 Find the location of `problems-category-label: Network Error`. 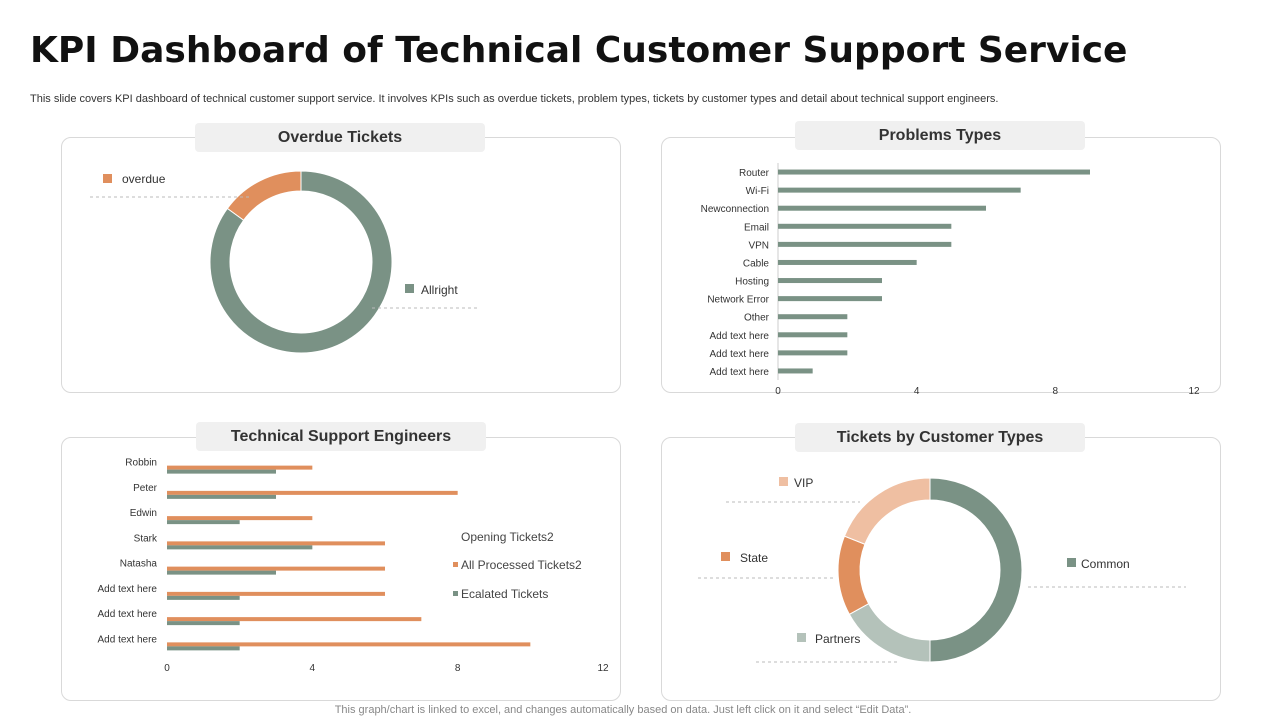

problems-category-label: Network Error is located at coordinates (738, 300).